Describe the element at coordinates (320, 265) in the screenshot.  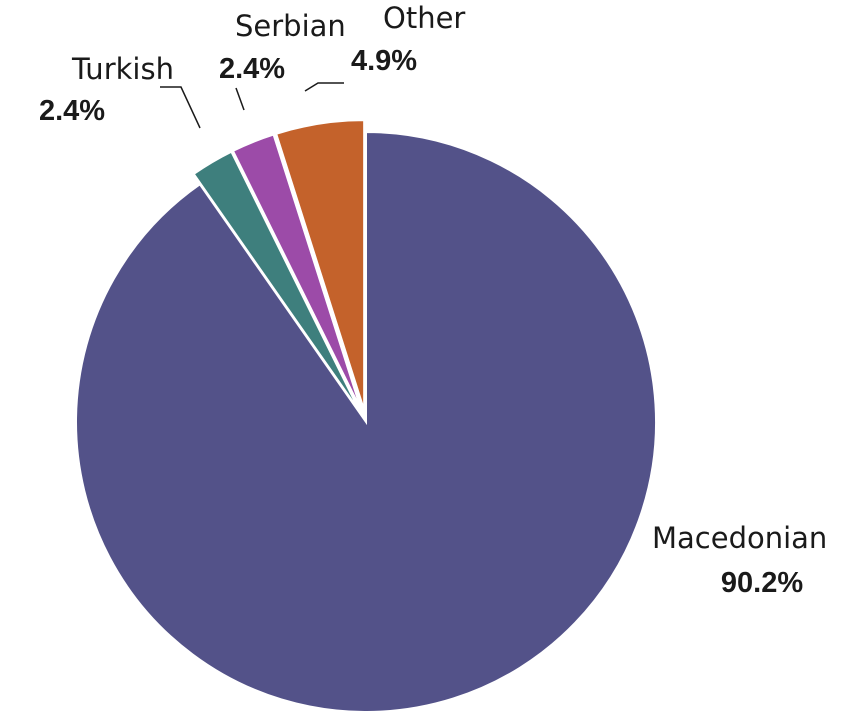
I see `pie-slice-other` at that location.